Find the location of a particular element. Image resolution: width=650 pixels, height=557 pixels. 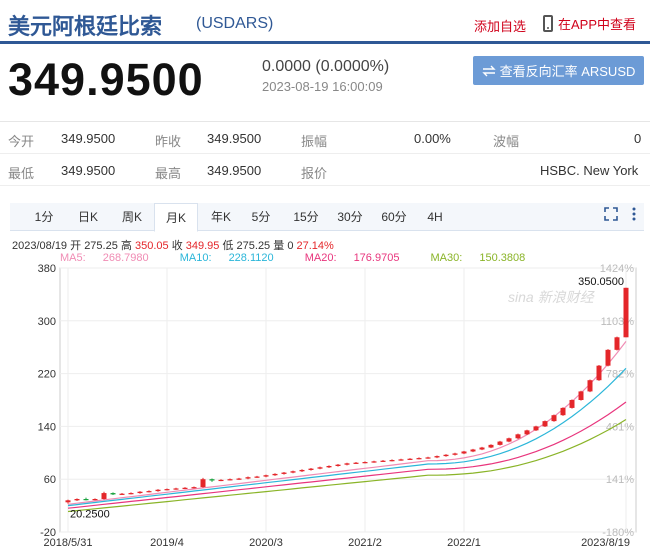

current-price: 349.9500 is located at coordinates (106, 79).